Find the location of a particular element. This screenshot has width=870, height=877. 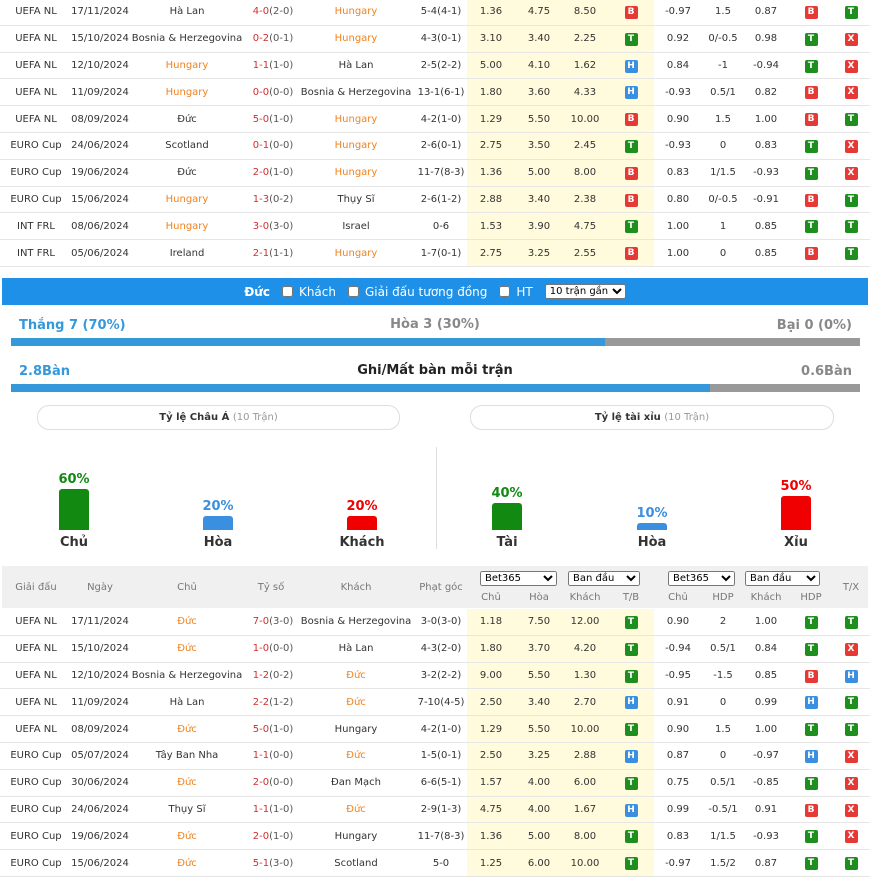

odds-away: 2.45 is located at coordinates (585, 146).